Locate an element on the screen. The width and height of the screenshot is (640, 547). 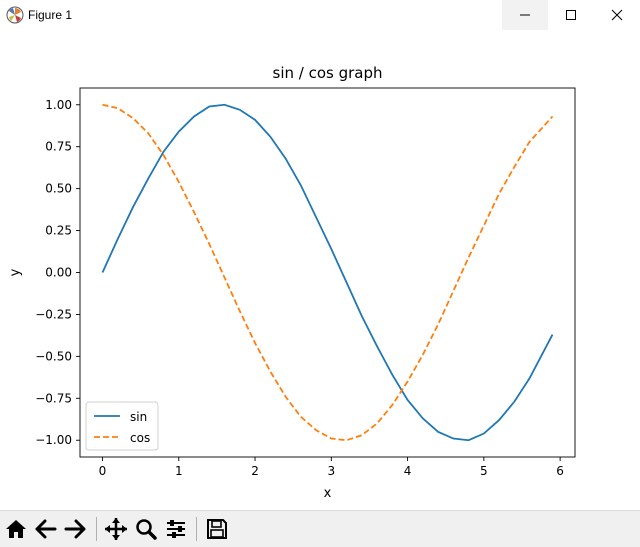
zoom-button is located at coordinates (146, 529).